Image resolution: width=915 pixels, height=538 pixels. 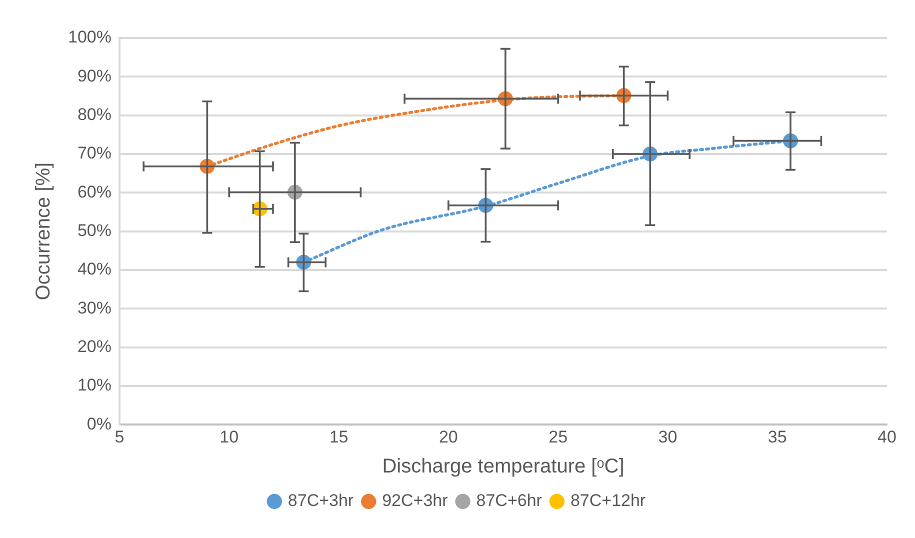 I want to click on x-tick-label: 35, so click(x=777, y=436).